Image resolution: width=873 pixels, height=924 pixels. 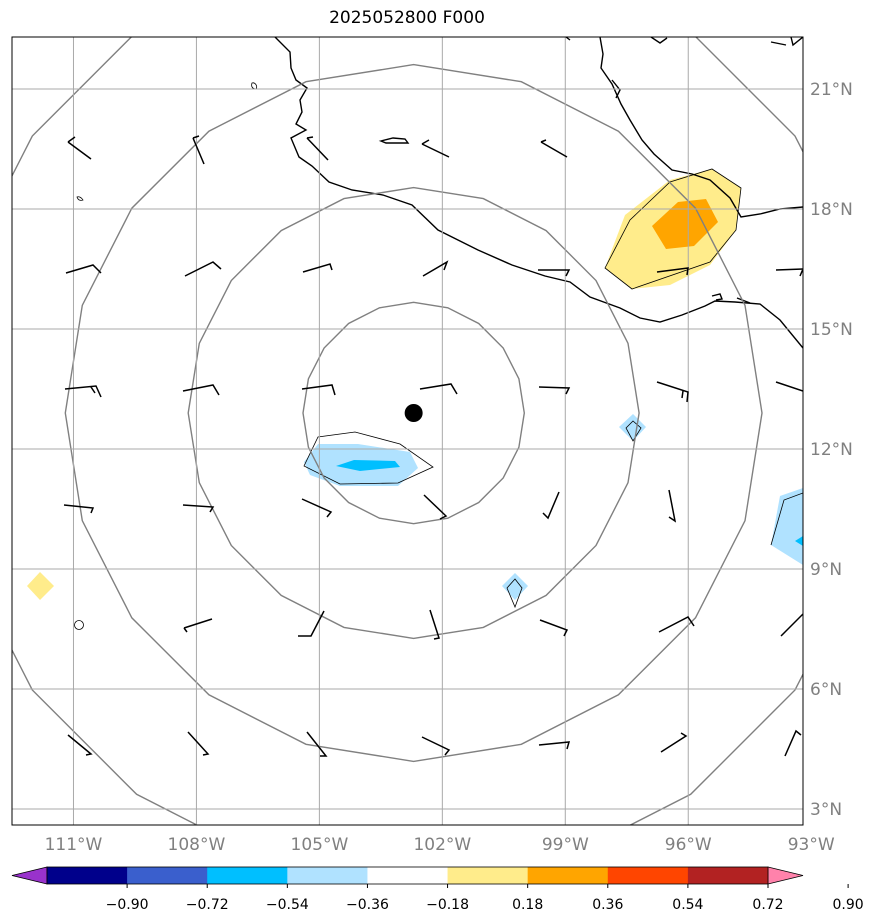 I want to click on colorbar-label: 0.90, so click(x=848, y=905).